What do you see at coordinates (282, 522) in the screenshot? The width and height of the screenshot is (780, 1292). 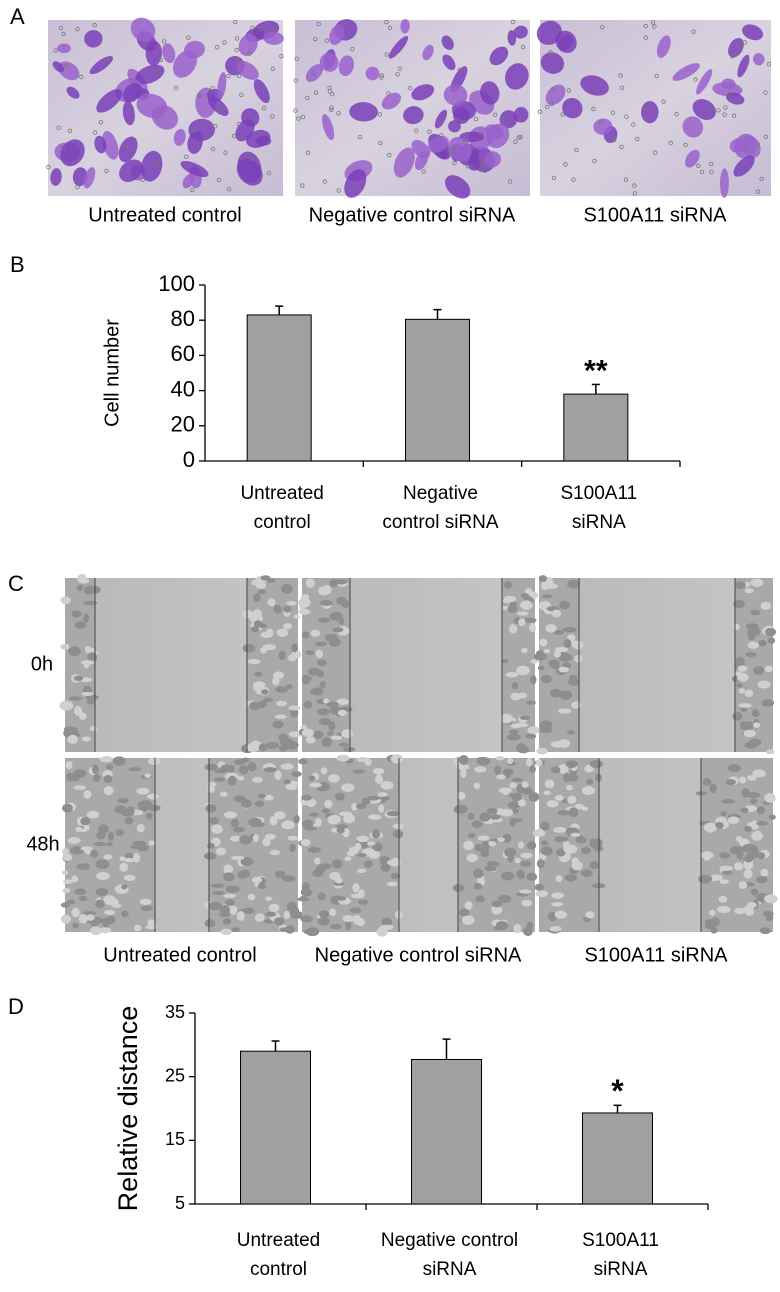 I see `x-tick-label: control` at bounding box center [282, 522].